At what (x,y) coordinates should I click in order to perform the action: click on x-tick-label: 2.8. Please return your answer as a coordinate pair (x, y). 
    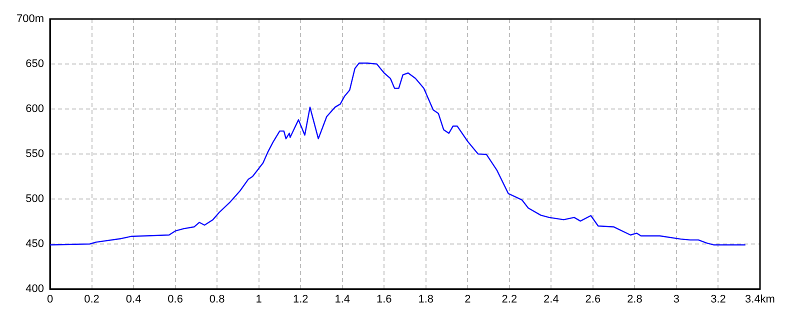
    Looking at the image, I should click on (634, 300).